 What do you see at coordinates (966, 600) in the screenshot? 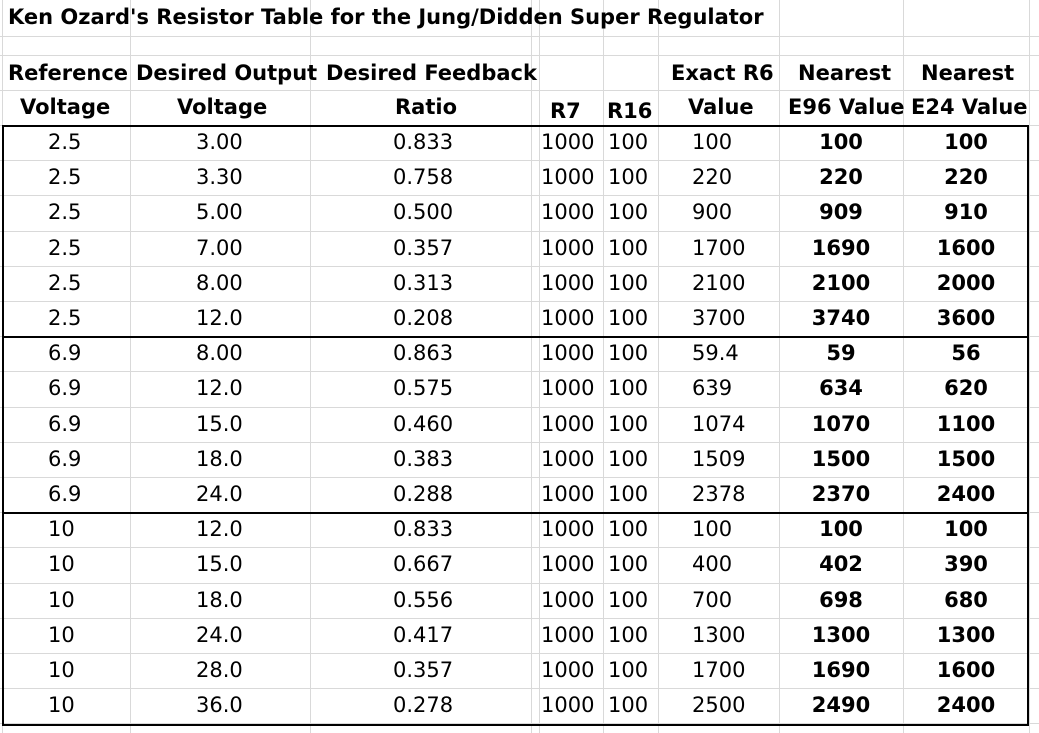
I see `cell-nearest-e24: 680` at bounding box center [966, 600].